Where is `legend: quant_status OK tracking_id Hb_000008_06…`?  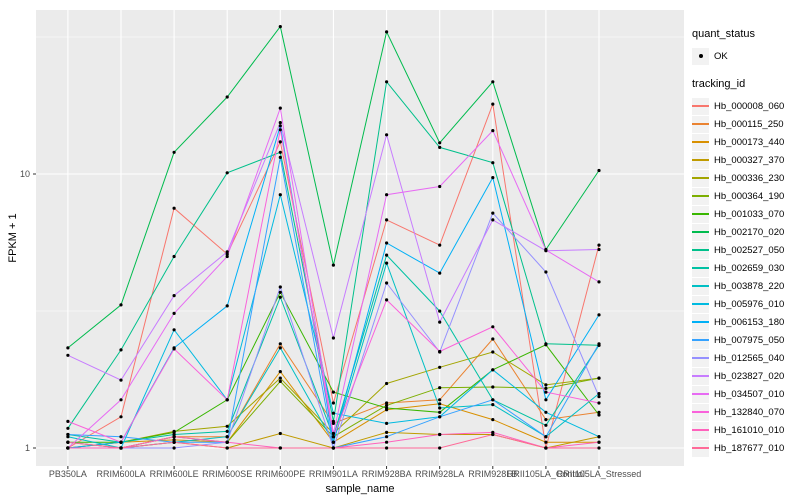
legend: quant_status OK tracking_id Hb_000008_06… is located at coordinates (745, 242).